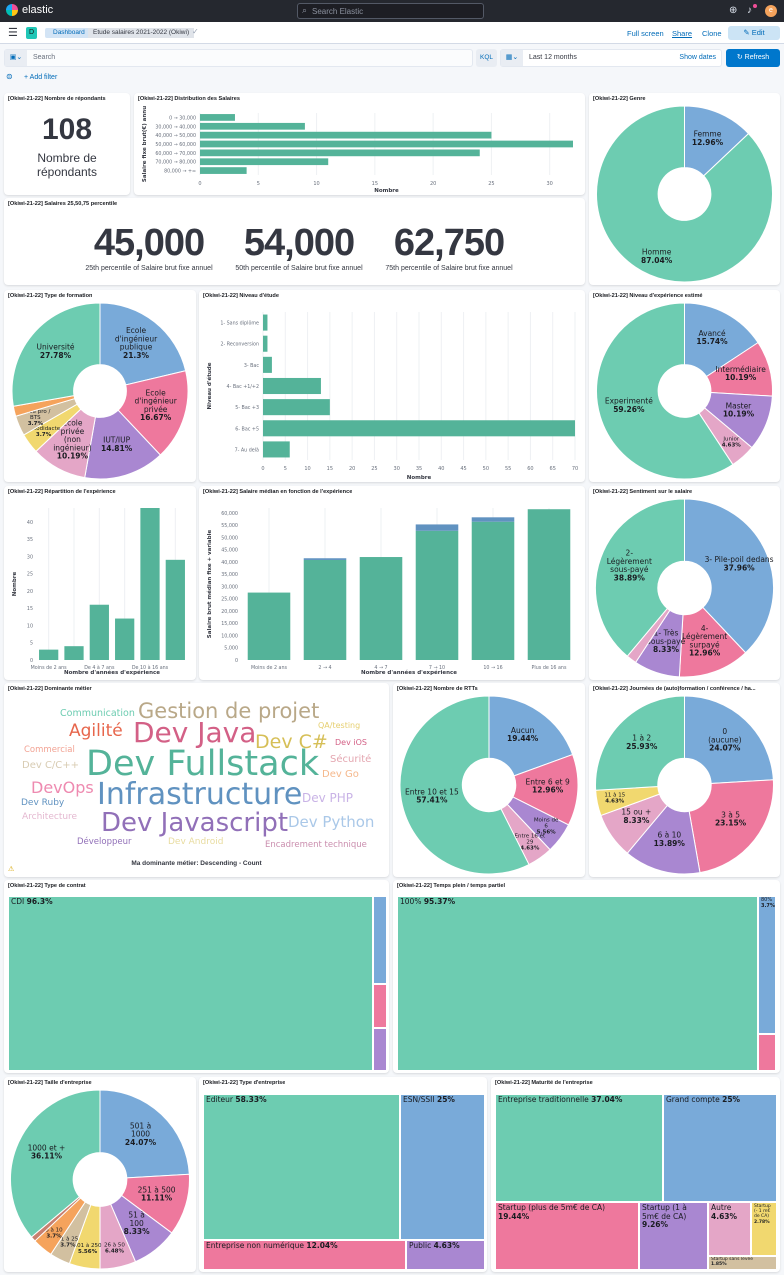  I want to click on panel-contrat: [Okiwi-21-22] Type de contrat CDI 96.3%, so click(196, 976).